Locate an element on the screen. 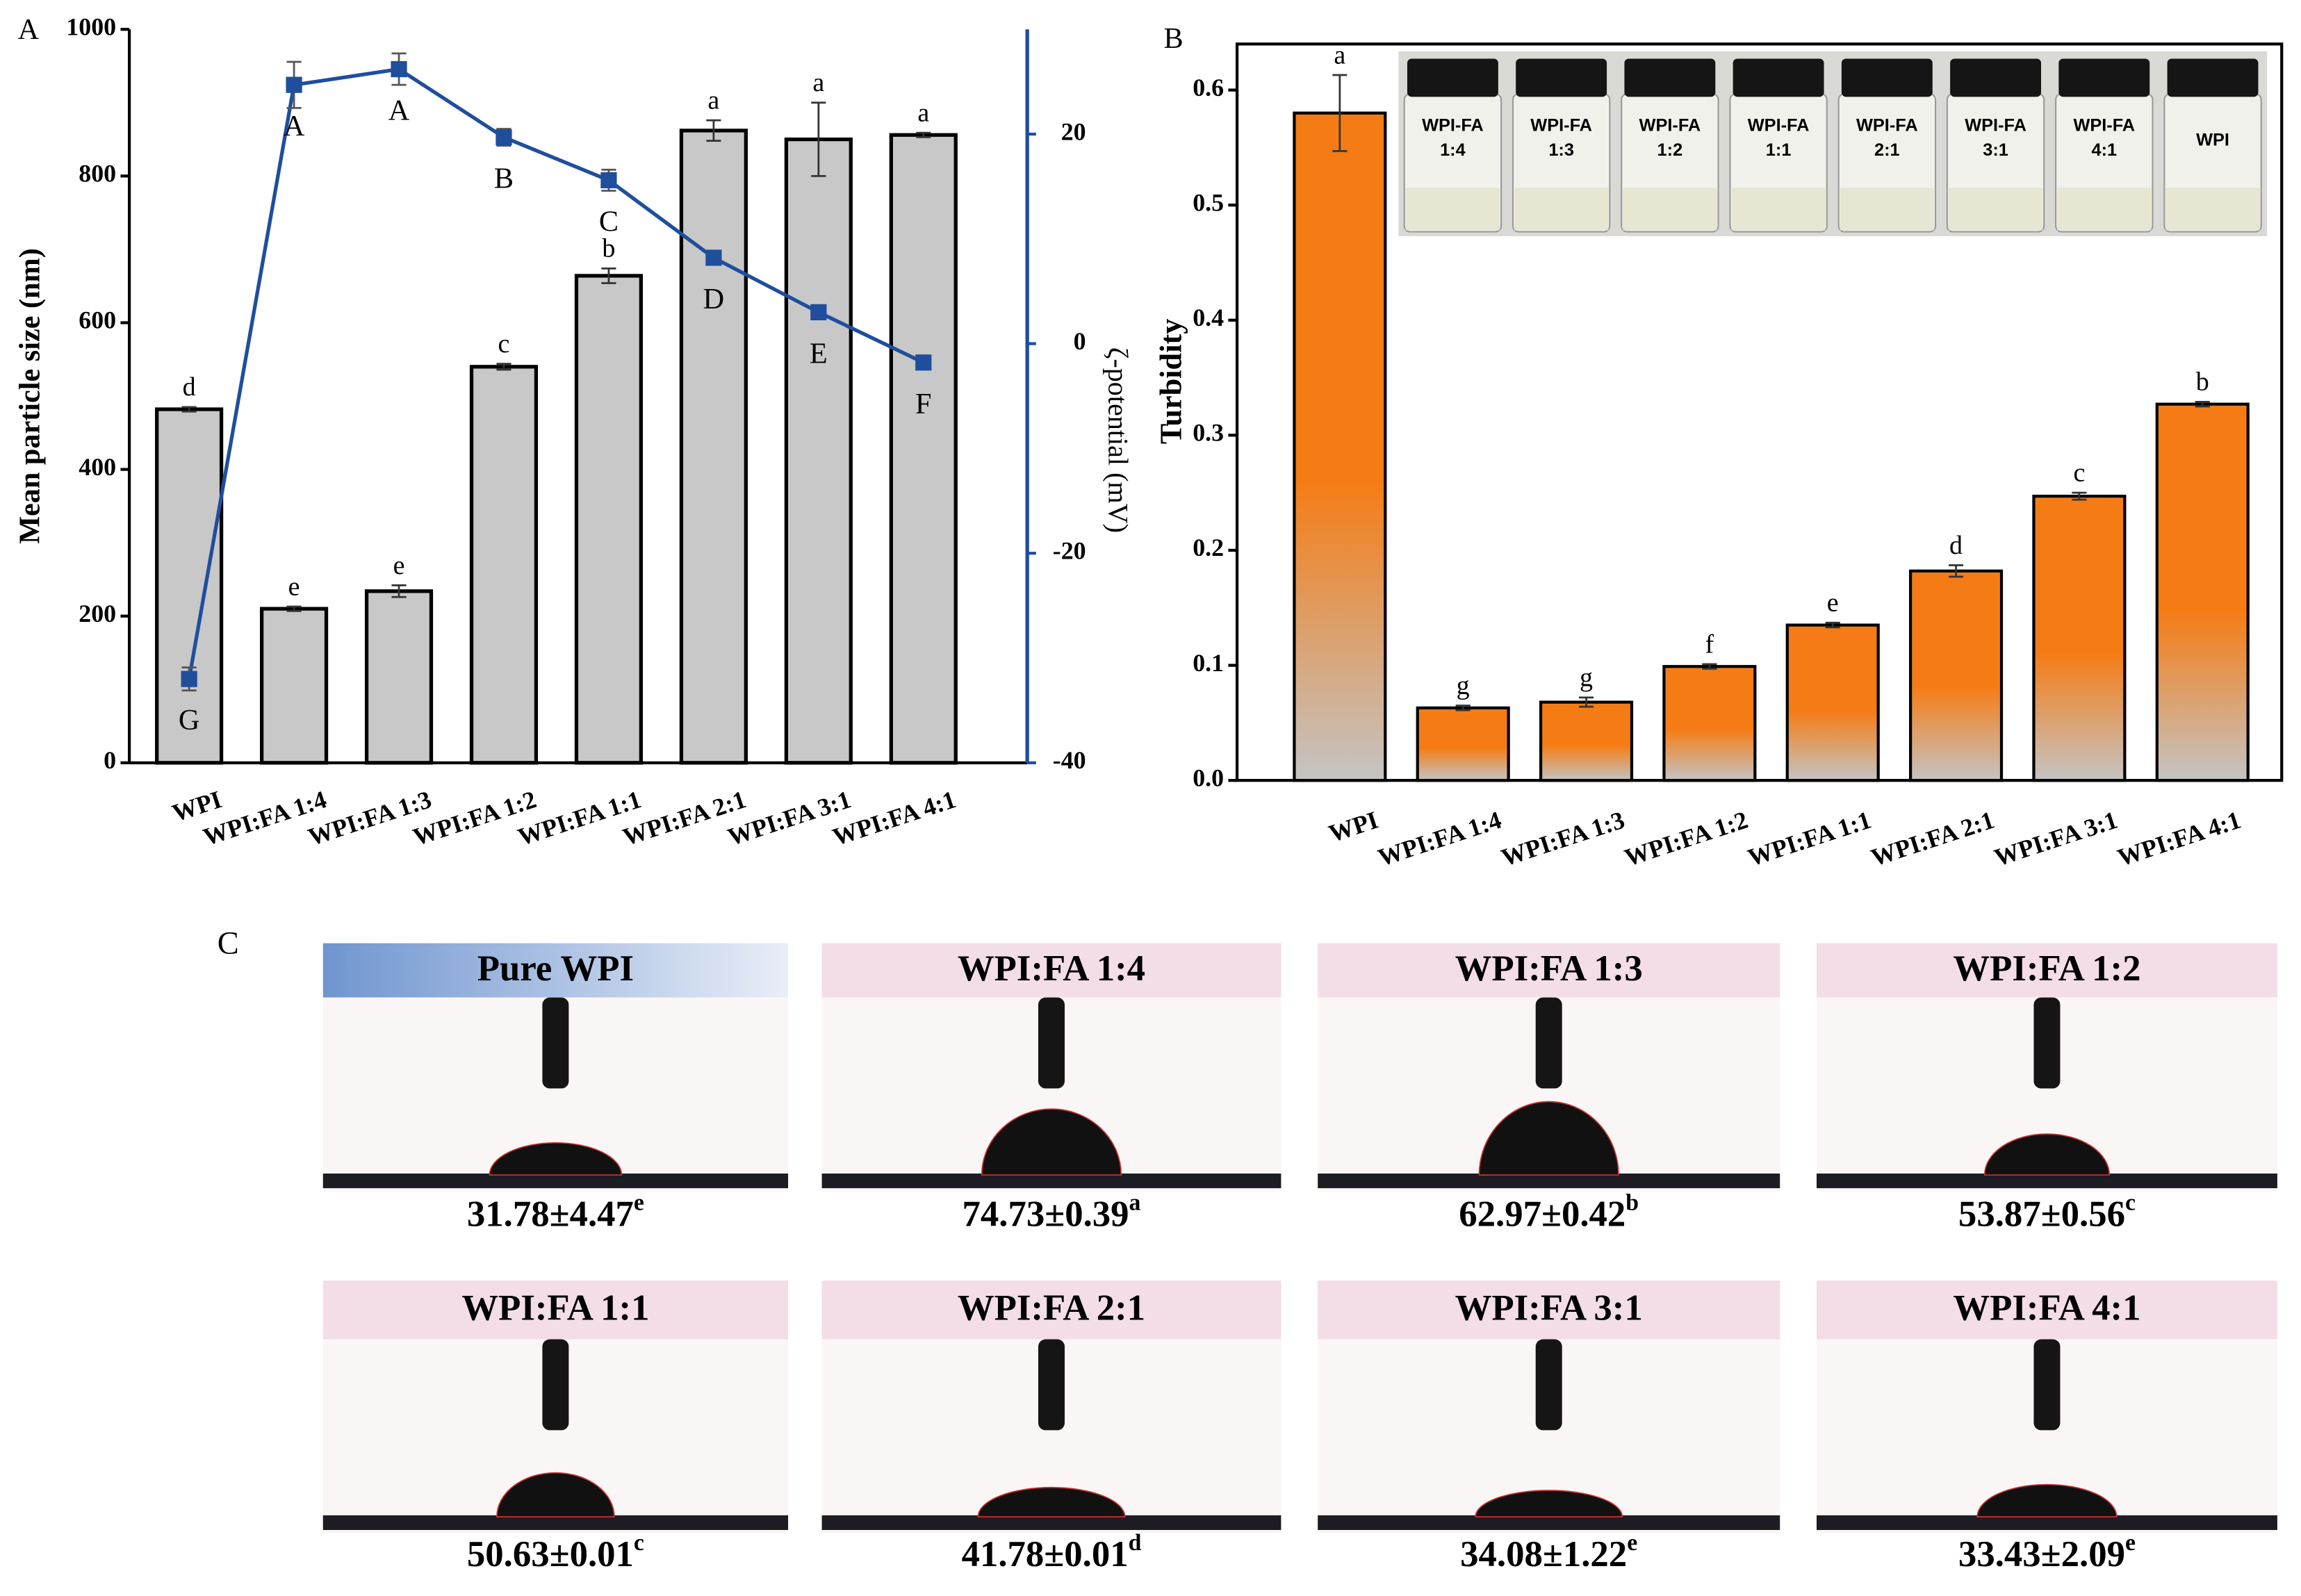 This screenshot has height=1596, width=2301. bar-letter: d is located at coordinates (189, 387).